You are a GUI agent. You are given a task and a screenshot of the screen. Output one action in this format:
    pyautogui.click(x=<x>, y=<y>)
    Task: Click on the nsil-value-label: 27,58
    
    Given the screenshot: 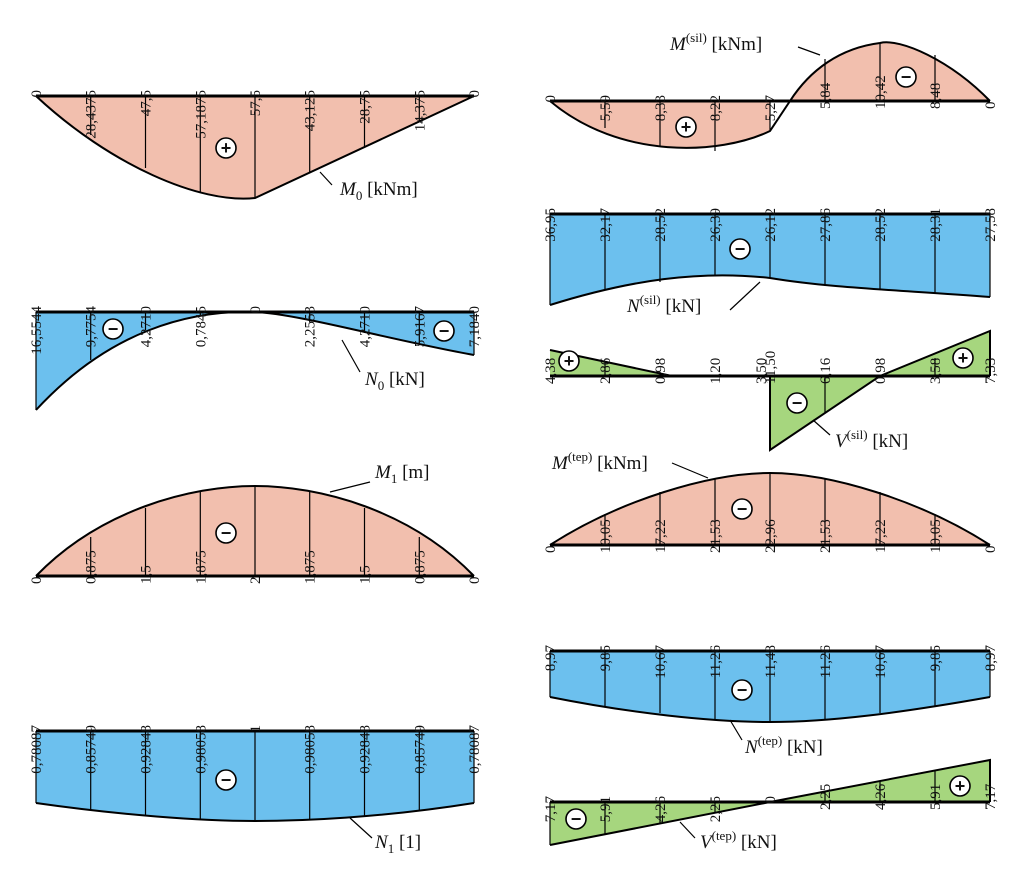 What is the action you would take?
    pyautogui.click(x=991, y=225)
    